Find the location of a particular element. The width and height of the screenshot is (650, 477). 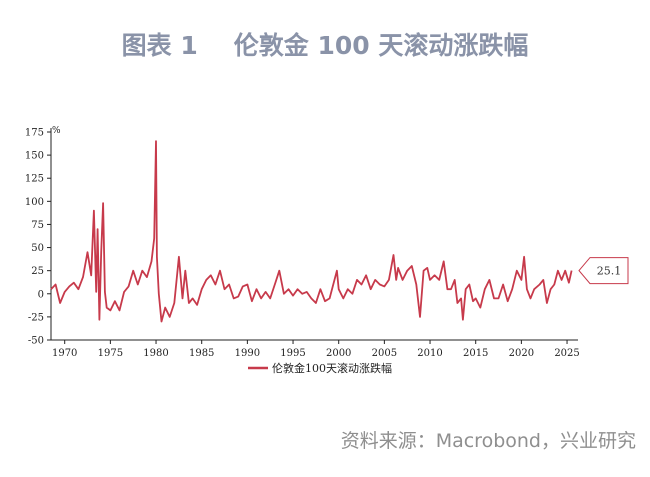

legend-label: 伦敦金100天滚动涨跌幅 is located at coordinates (332, 368).